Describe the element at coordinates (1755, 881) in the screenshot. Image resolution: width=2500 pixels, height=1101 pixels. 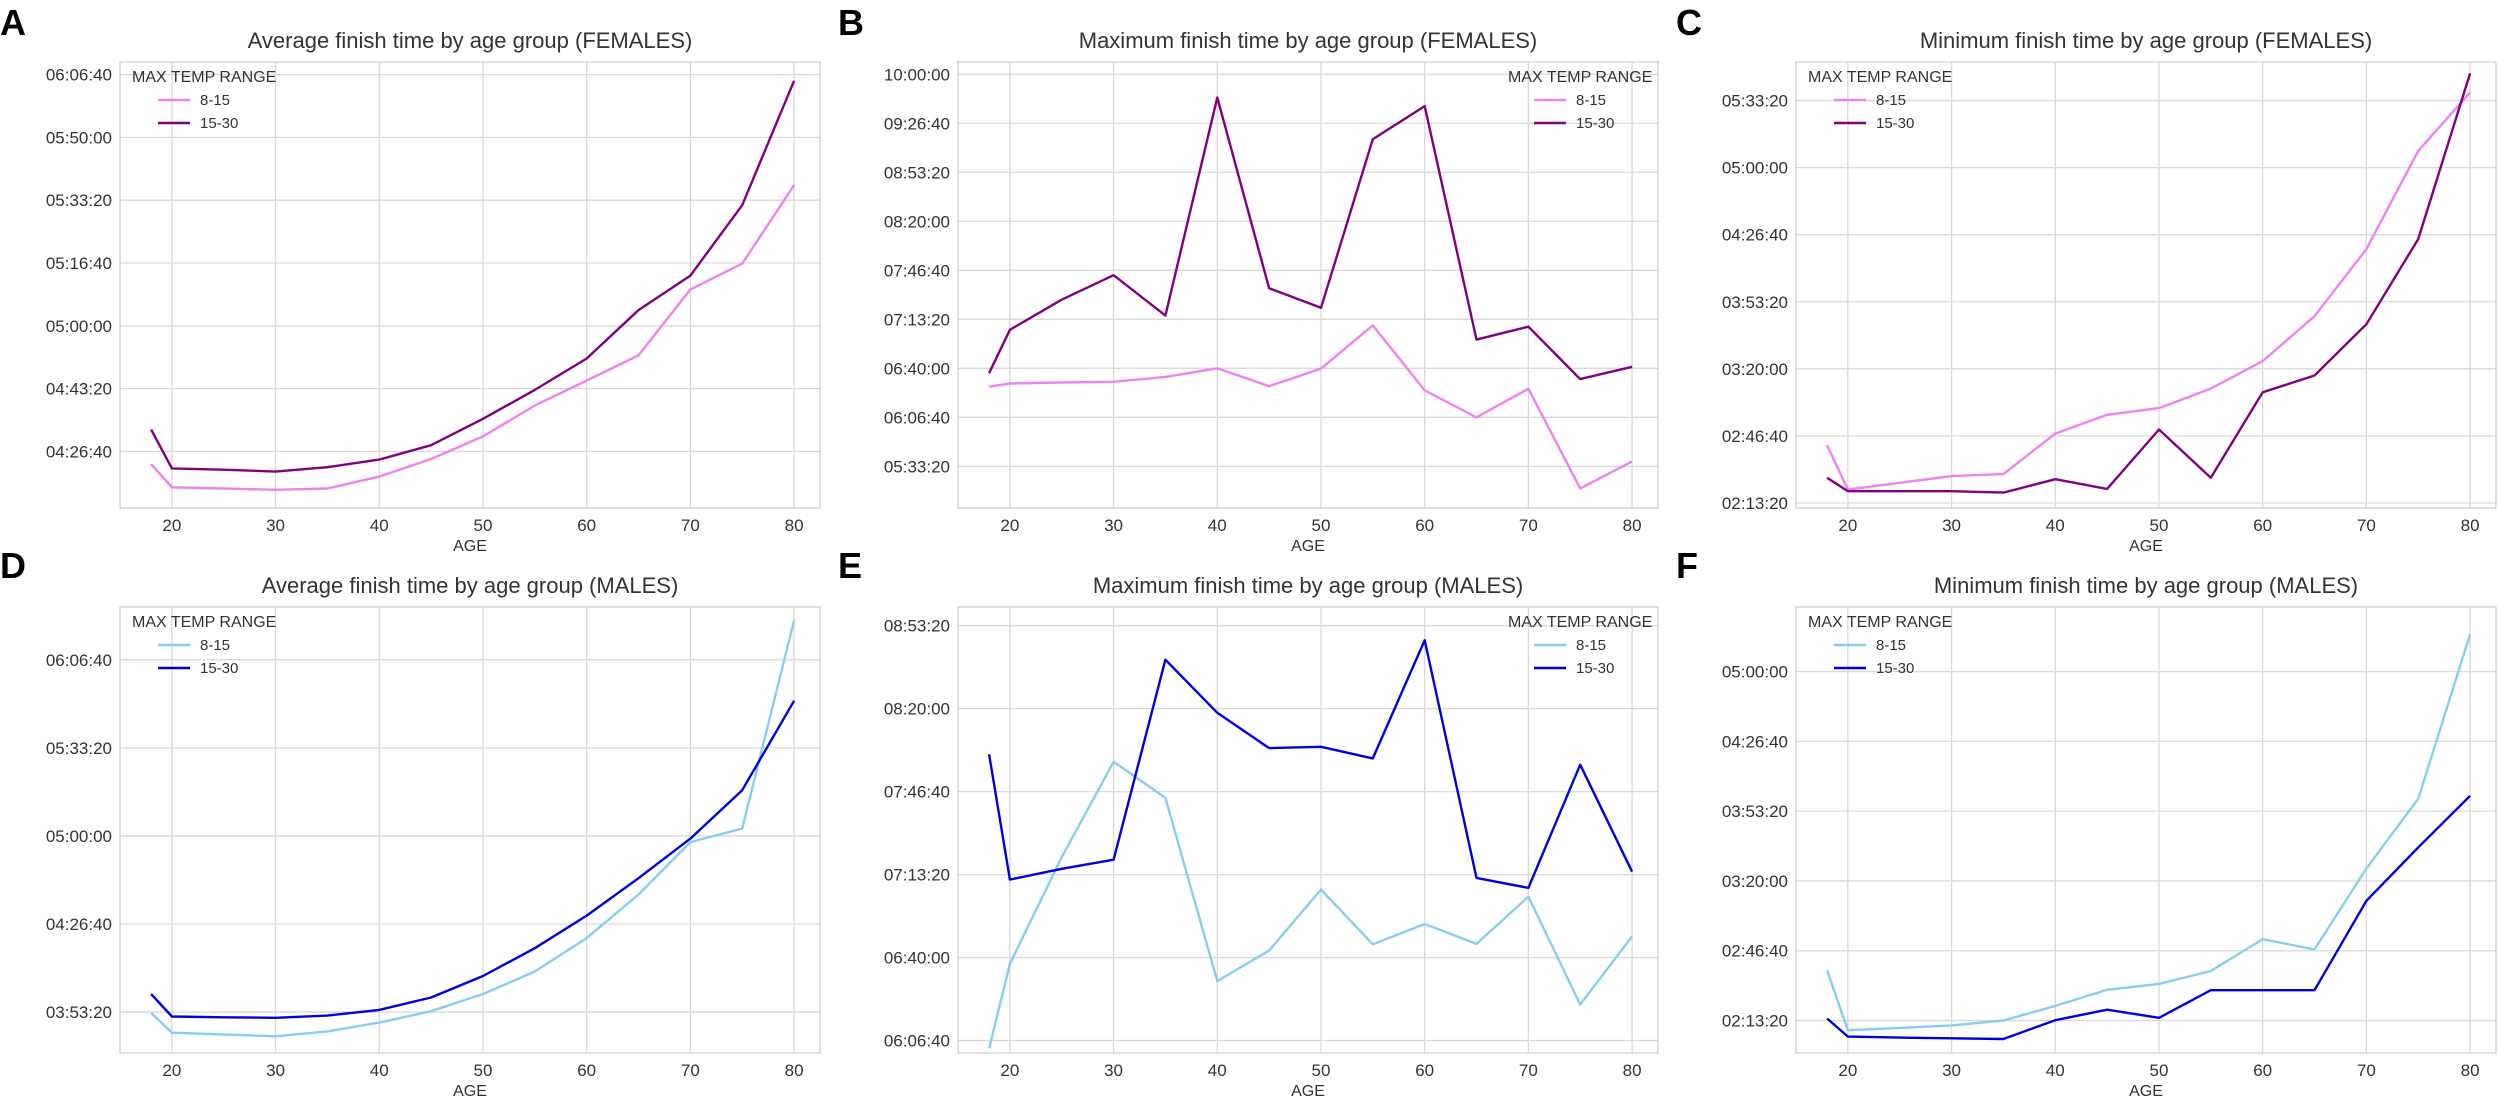
I see `y-tick-label: 03:20:00` at that location.